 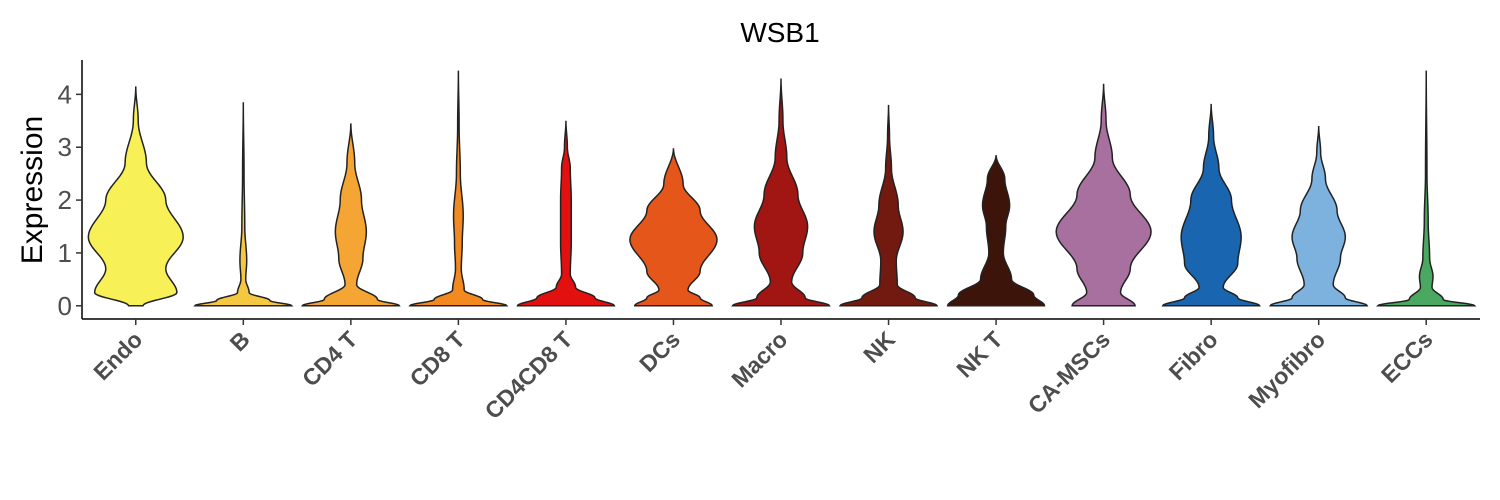 What do you see at coordinates (673, 227) in the screenshot?
I see `violin-dcs` at bounding box center [673, 227].